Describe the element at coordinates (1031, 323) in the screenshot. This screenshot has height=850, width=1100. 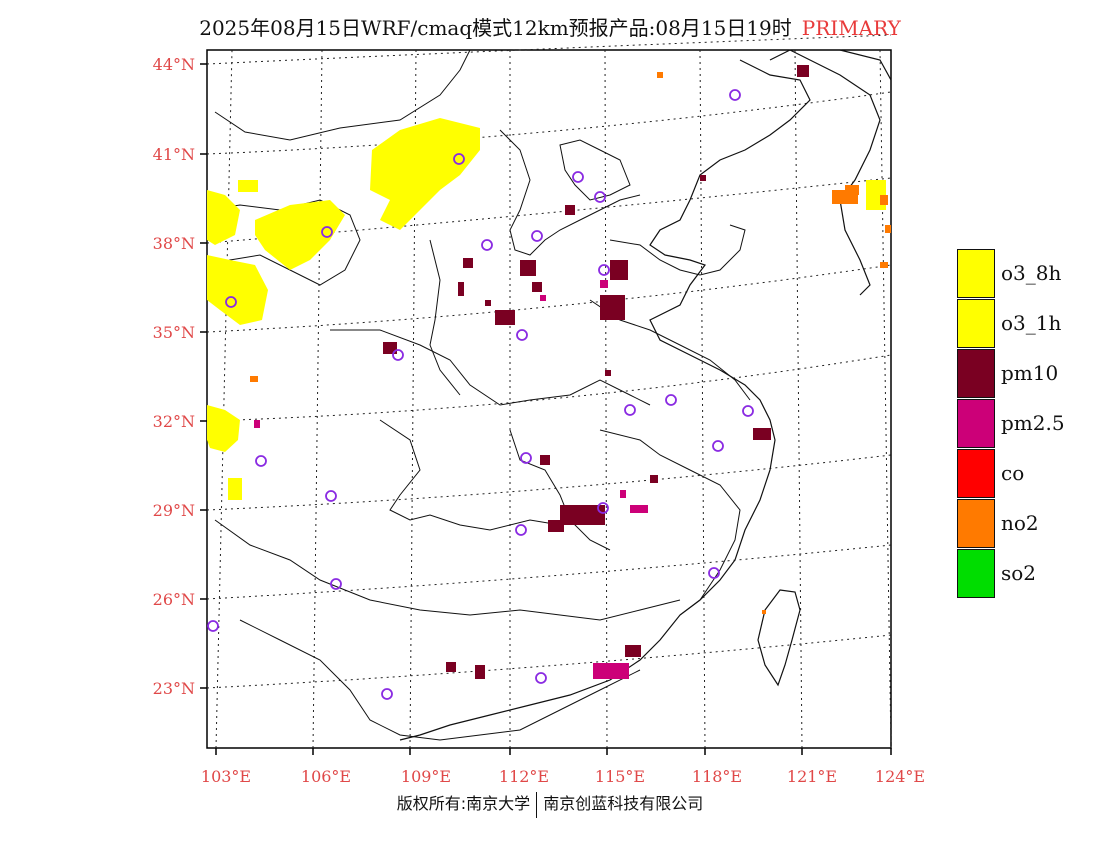
I see `legend-label: o3_1h` at that location.